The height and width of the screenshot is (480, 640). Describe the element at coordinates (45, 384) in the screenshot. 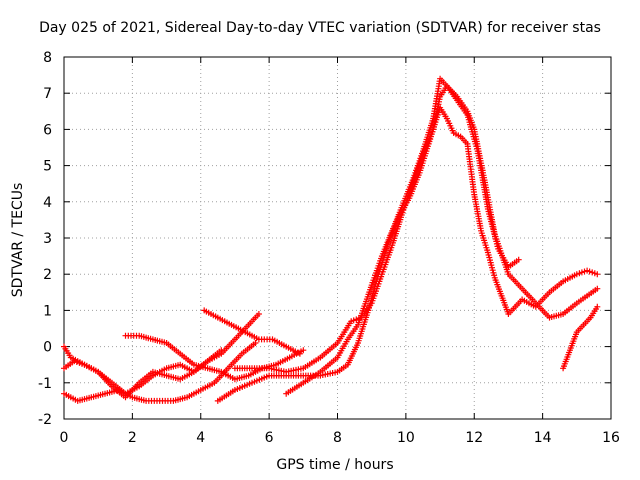

I see `y-tick-label: -1` at that location.